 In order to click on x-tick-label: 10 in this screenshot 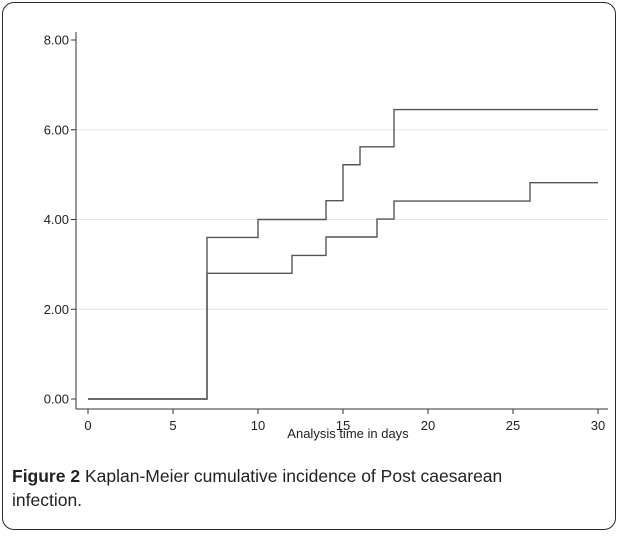, I will do `click(258, 425)`.